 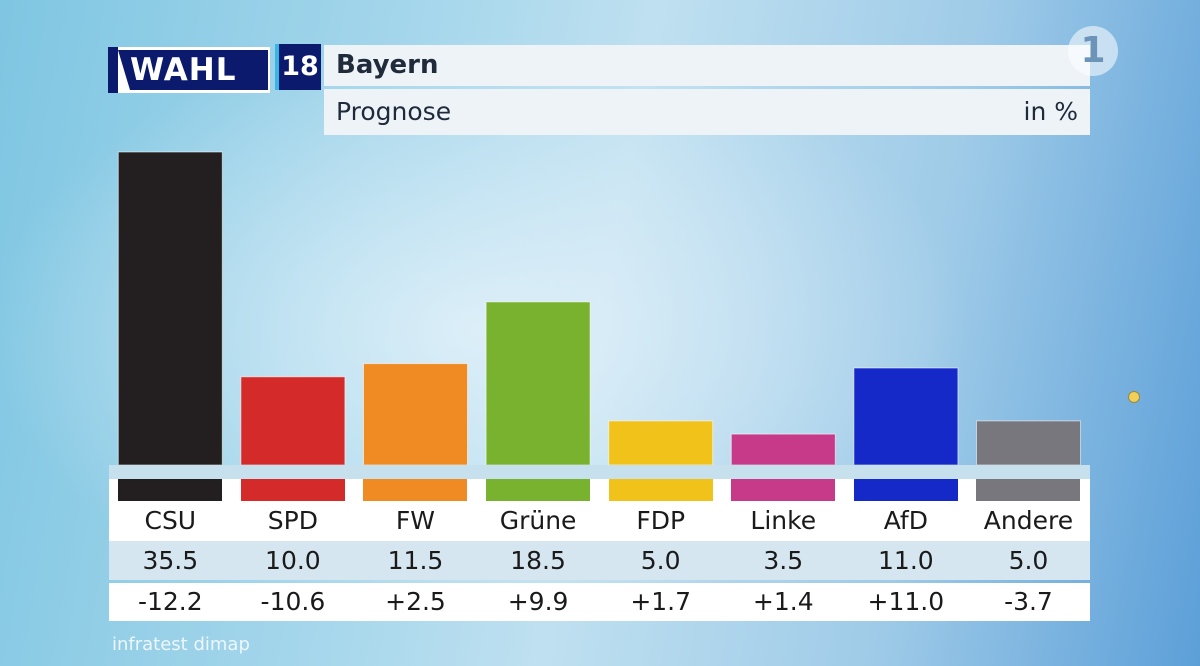 What do you see at coordinates (599, 472) in the screenshot?
I see `chart-baseline` at bounding box center [599, 472].